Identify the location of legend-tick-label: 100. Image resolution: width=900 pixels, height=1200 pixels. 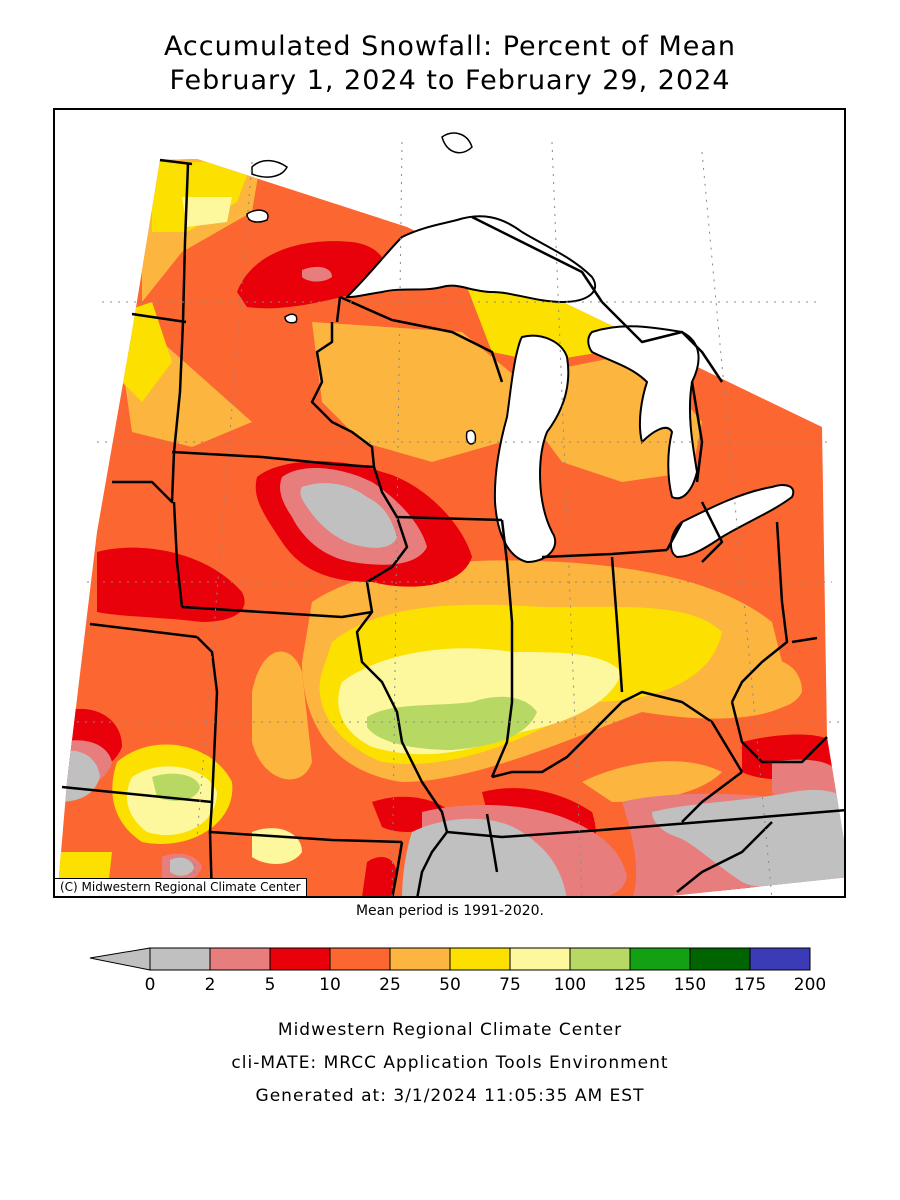
(570, 985).